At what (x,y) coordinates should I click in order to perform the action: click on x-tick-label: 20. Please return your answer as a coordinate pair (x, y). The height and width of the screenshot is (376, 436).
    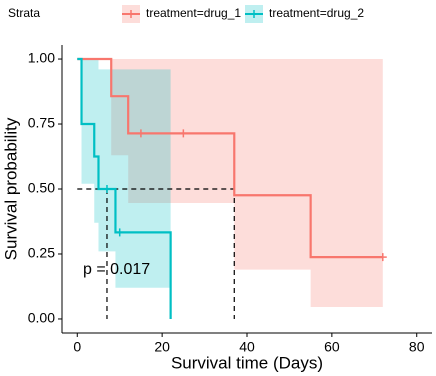
    Looking at the image, I should click on (162, 347).